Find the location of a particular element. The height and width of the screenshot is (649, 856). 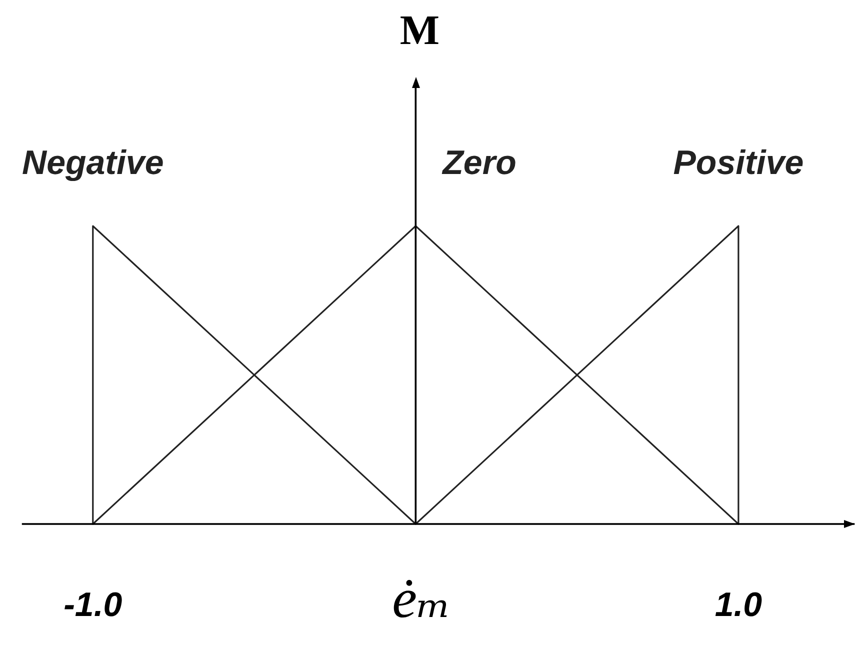

x-axis-title: ėₘ is located at coordinates (422, 599).